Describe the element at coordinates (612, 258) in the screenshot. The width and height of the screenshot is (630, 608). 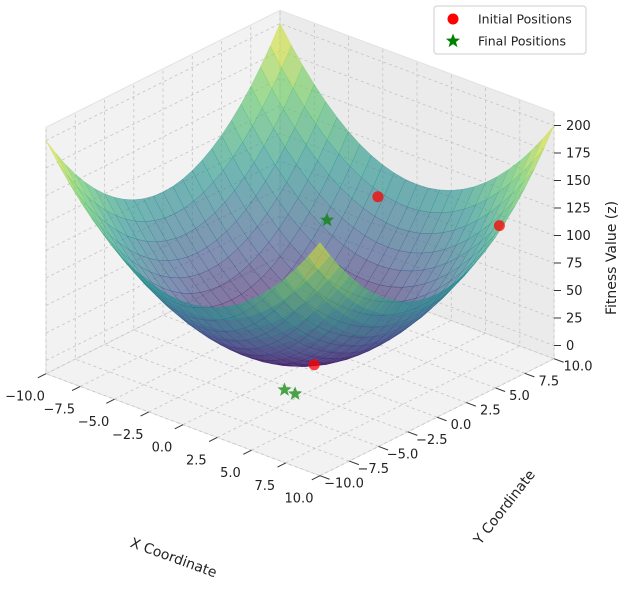
I see `z-axis-label: Fitness Value (z)` at that location.